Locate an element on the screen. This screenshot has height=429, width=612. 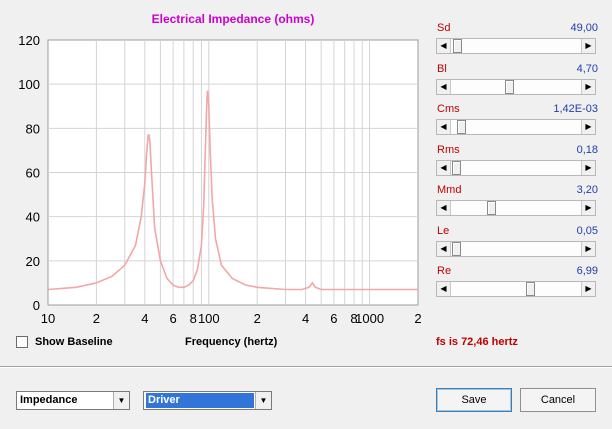
param-value: 49,00 is located at coordinates (584, 28).